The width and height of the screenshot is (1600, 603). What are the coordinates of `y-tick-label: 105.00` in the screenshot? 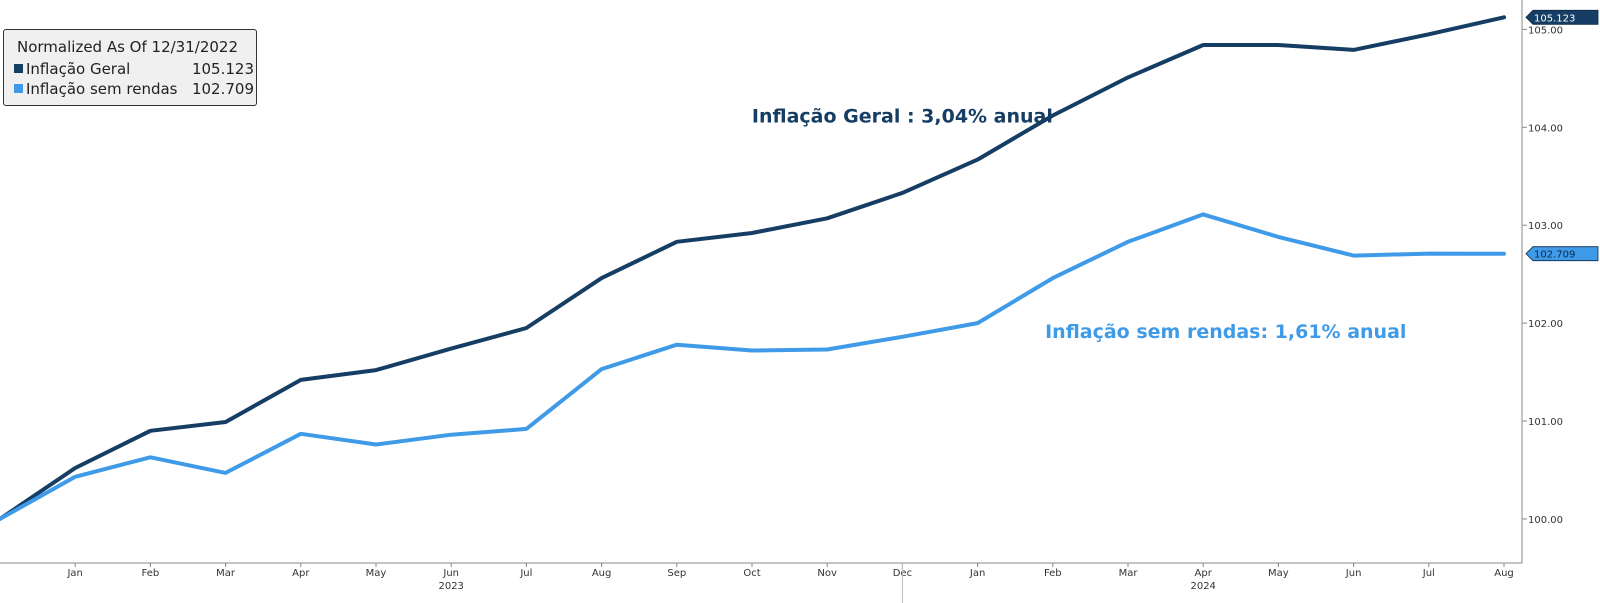 It's located at (1545, 30).